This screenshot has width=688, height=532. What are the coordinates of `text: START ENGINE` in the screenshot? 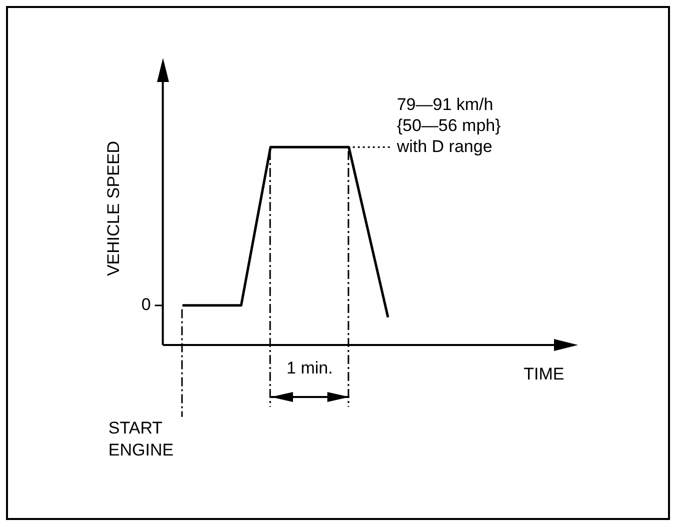 It's located at (141, 439).